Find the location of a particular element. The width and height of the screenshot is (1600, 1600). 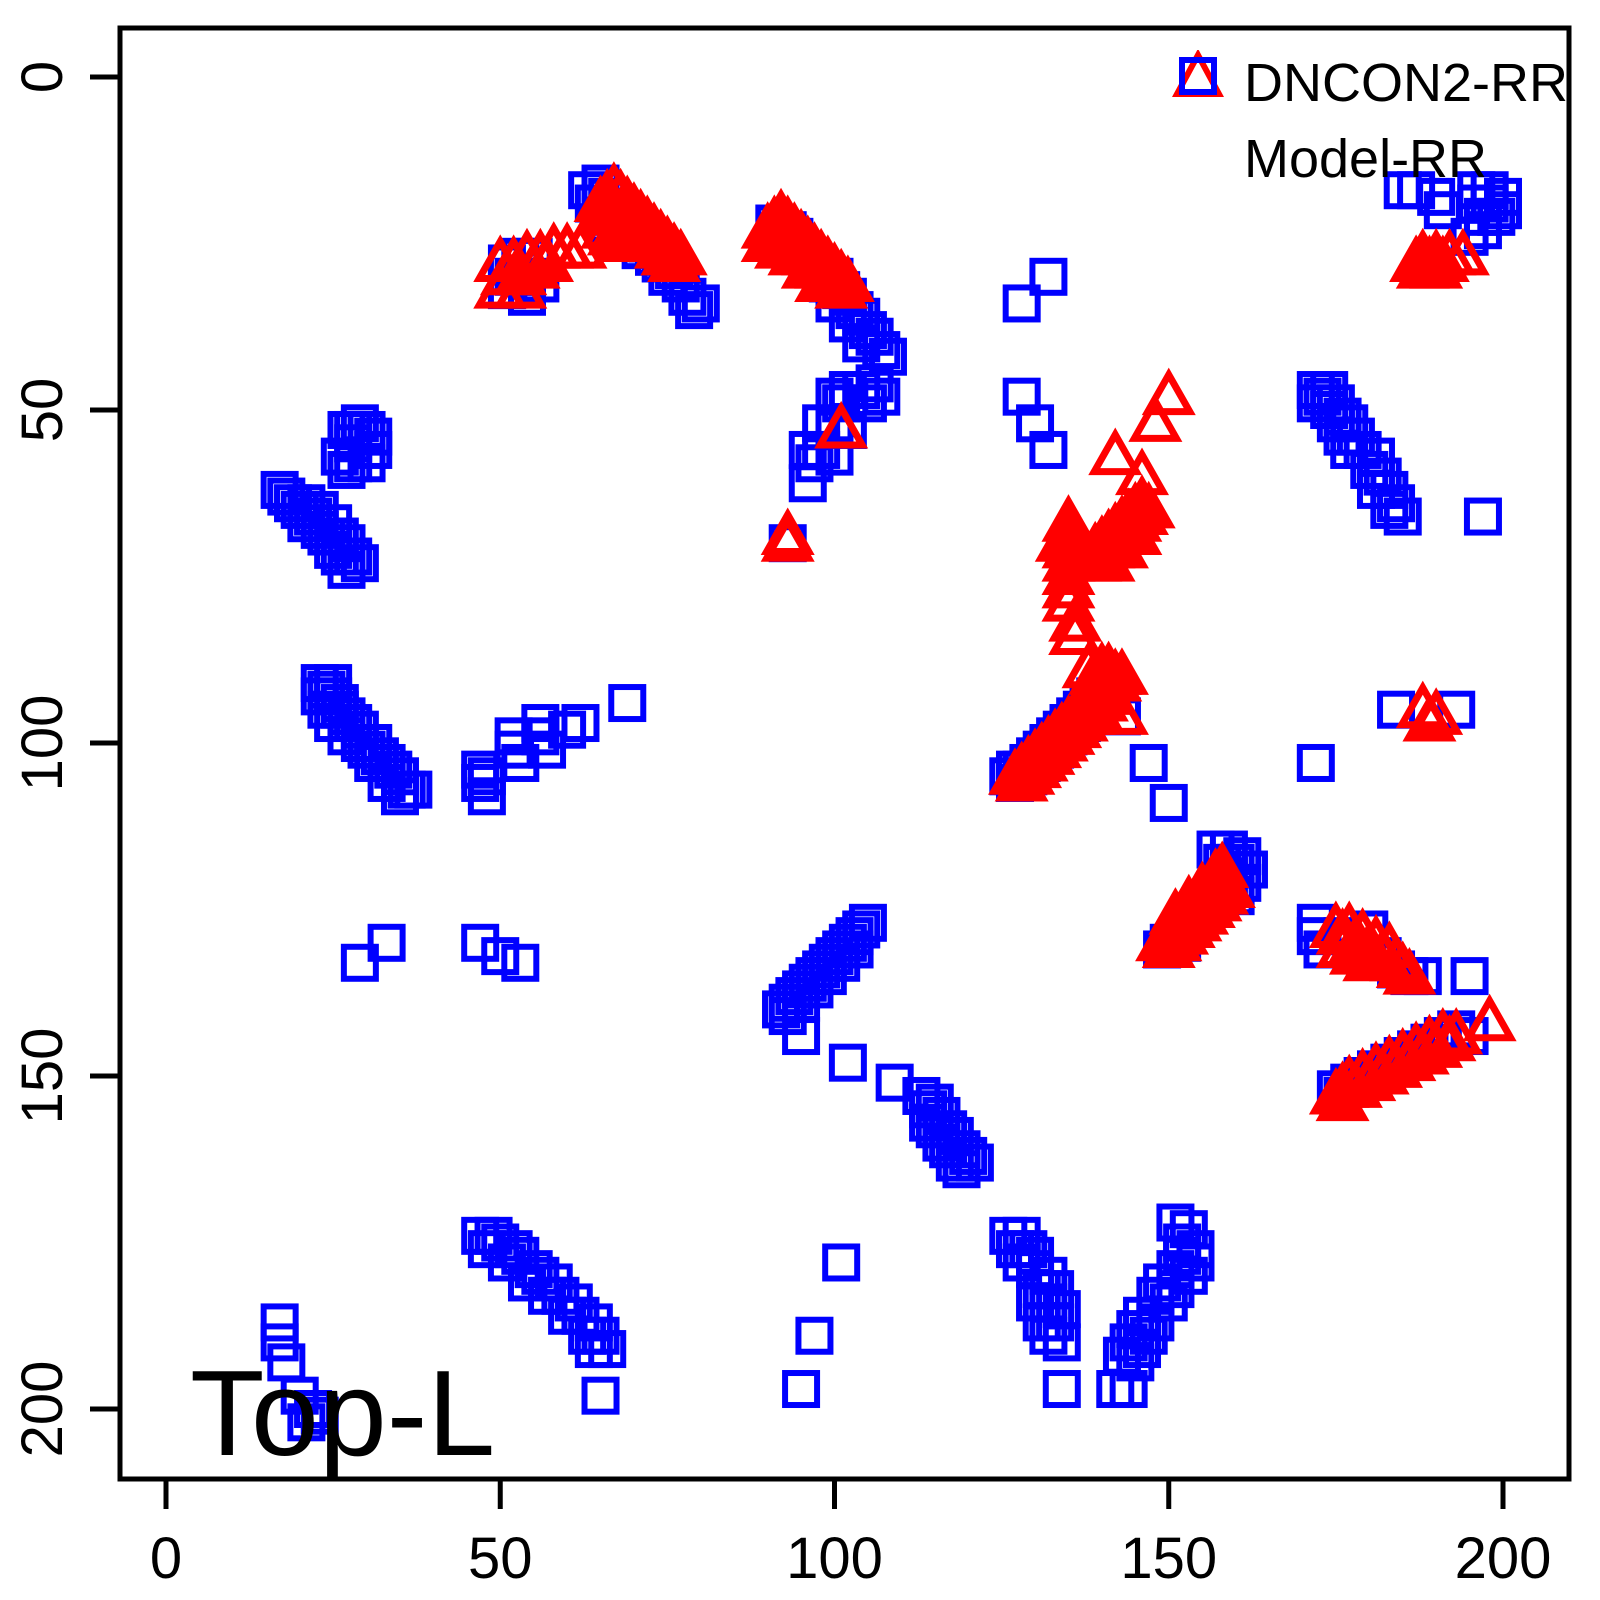

legend-item-dncon2-rr: DNCON2-RR is located at coordinates (1370, 83).